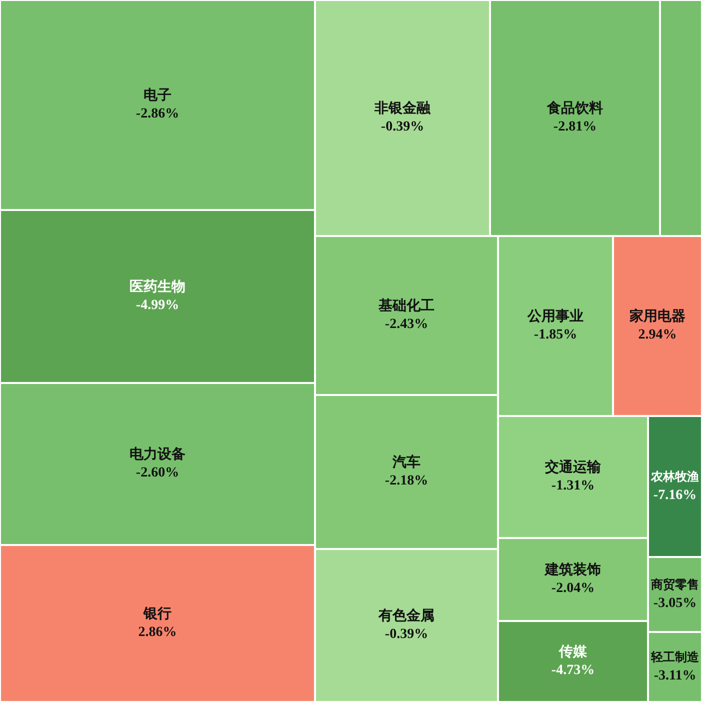 Image resolution: width=702 pixels, height=702 pixels. What do you see at coordinates (158, 473) in the screenshot?
I see `data-label: -2.60%` at bounding box center [158, 473].